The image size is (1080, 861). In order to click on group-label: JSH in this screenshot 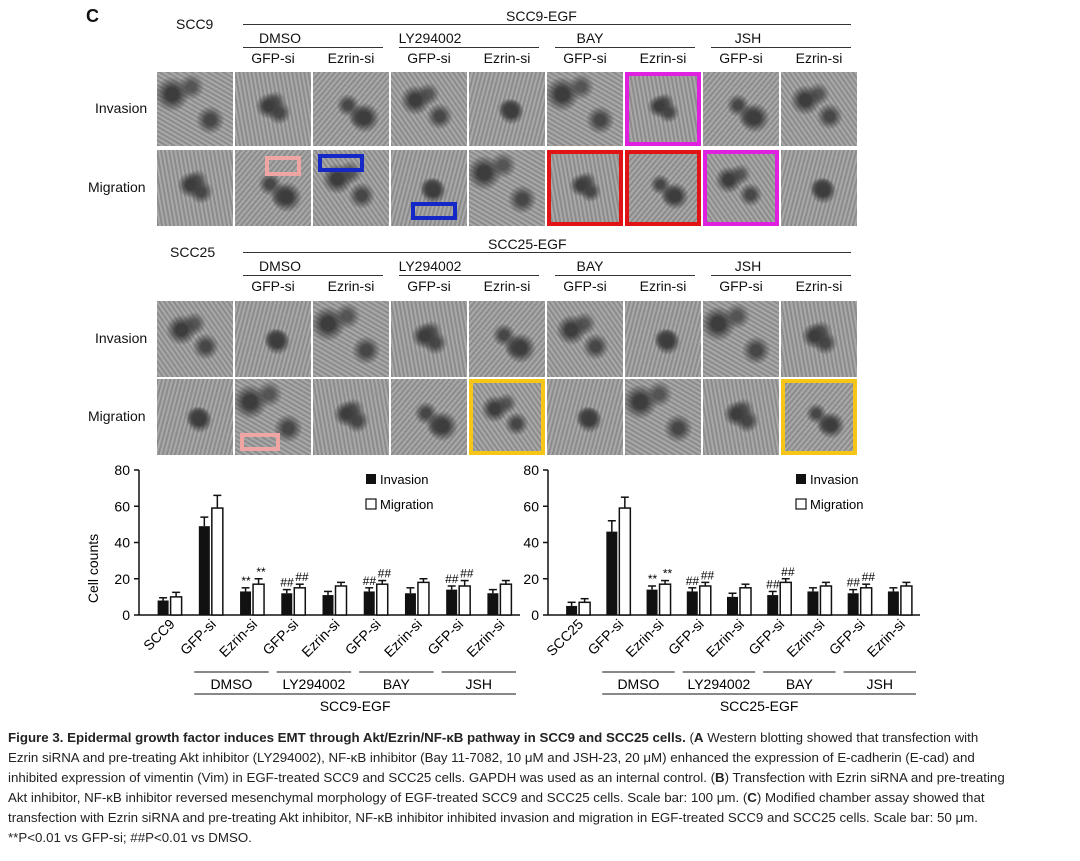, I will do `click(479, 684)`.